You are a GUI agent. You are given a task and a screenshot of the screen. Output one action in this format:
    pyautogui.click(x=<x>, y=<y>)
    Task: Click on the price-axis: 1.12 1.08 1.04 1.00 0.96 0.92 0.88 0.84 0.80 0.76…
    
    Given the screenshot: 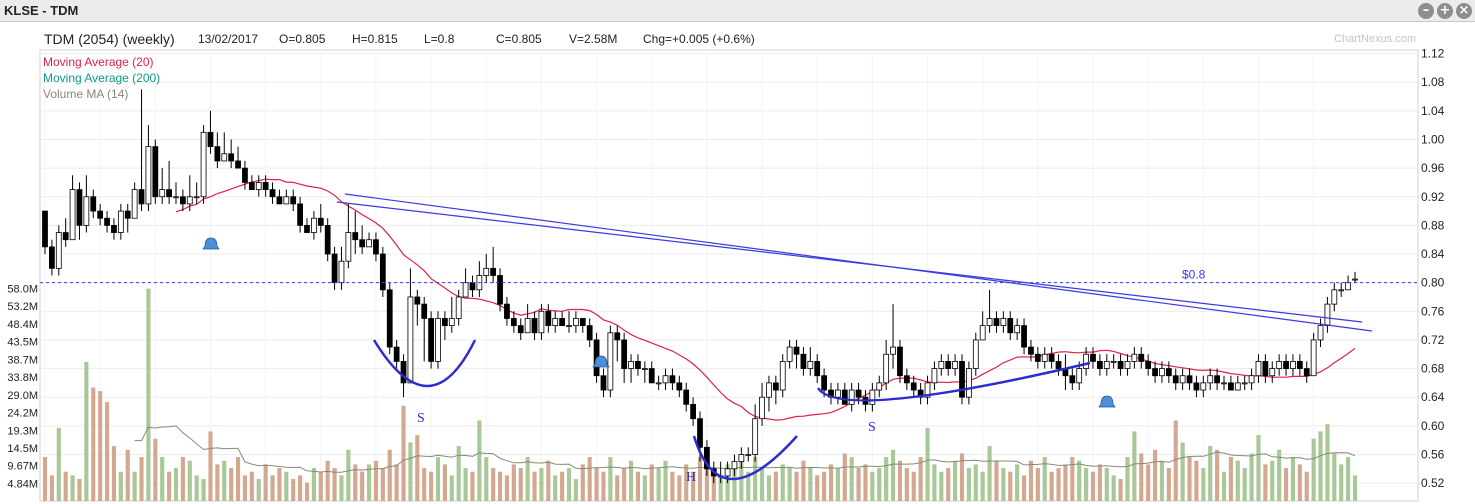 What is the action you would take?
    pyautogui.click(x=1433, y=269)
    